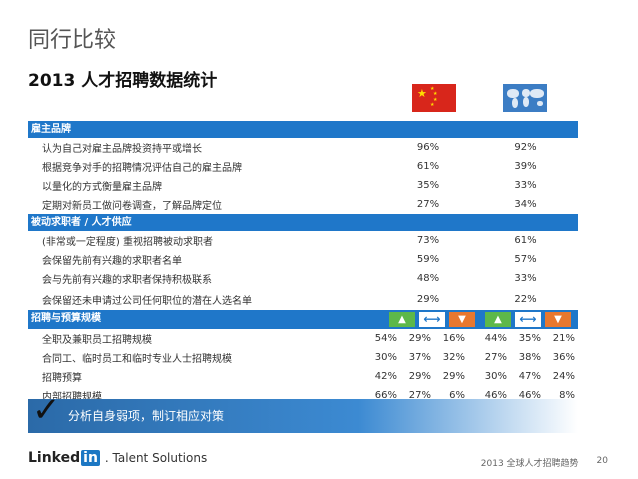 The width and height of the screenshot is (638, 479). Describe the element at coordinates (289, 260) in the screenshot. I see `table-row: 会保留先前有兴趣的求职者名单 59% 57%` at that location.